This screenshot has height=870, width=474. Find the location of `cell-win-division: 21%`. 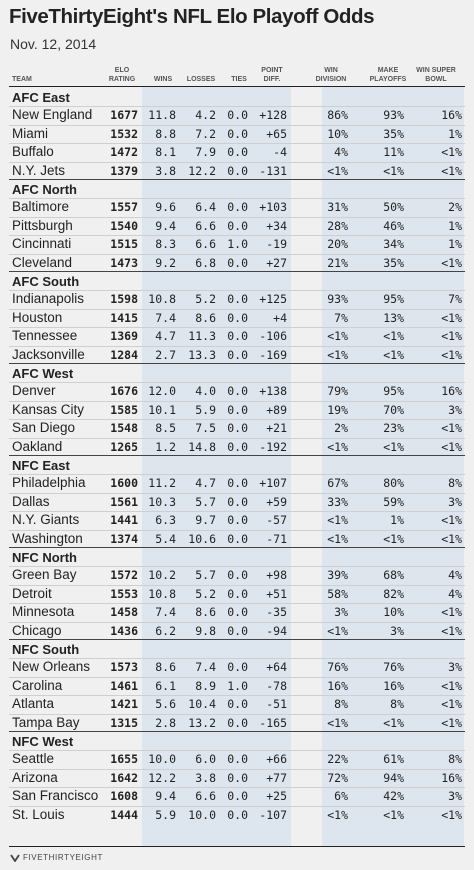

cell-win-division: 21% is located at coordinates (337, 262).